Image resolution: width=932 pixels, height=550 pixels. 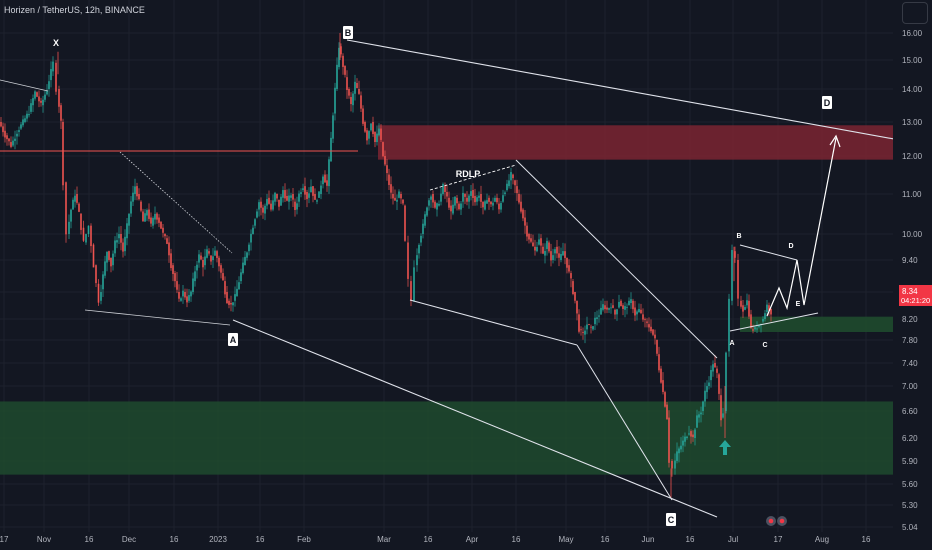 What do you see at coordinates (24, 85) in the screenshot?
I see `trend-line` at bounding box center [24, 85].